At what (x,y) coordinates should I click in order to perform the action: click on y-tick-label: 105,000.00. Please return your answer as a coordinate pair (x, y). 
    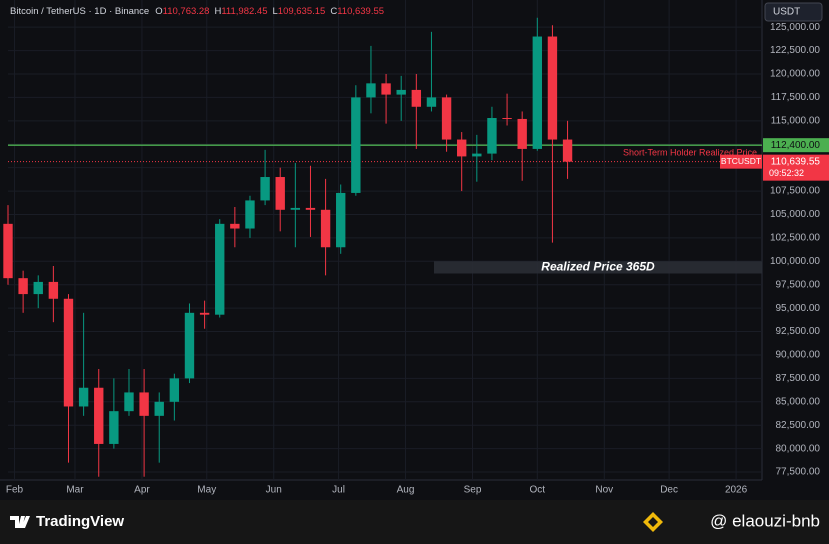
    Looking at the image, I should click on (795, 214).